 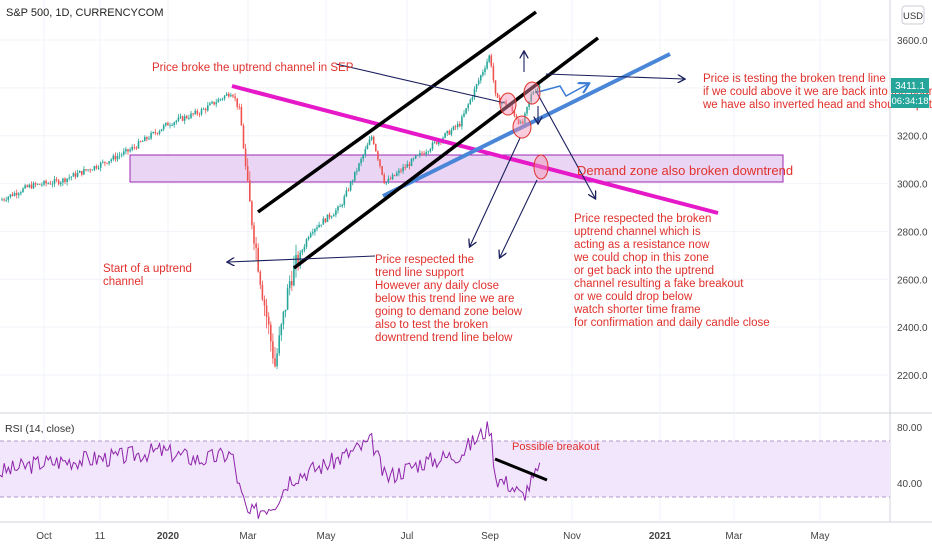 What do you see at coordinates (642, 219) in the screenshot?
I see `resistance-line-1: Price respected the broken` at bounding box center [642, 219].